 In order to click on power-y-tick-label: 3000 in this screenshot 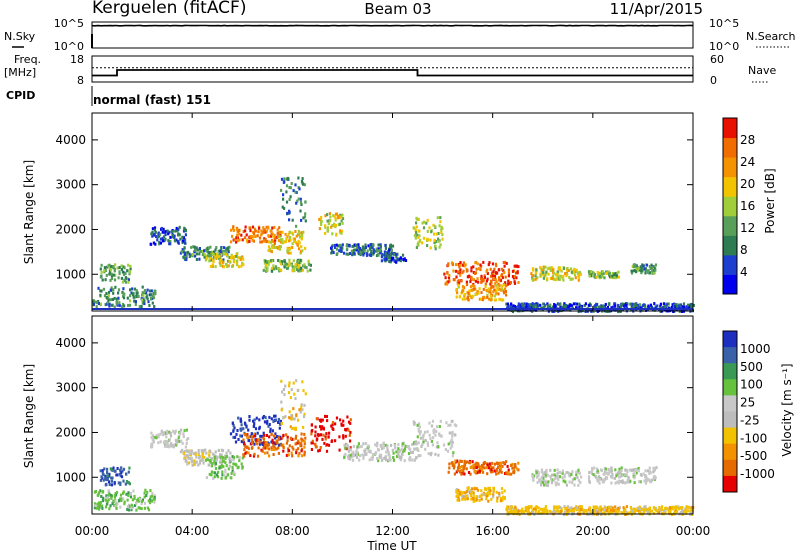, I will do `click(70, 185)`.